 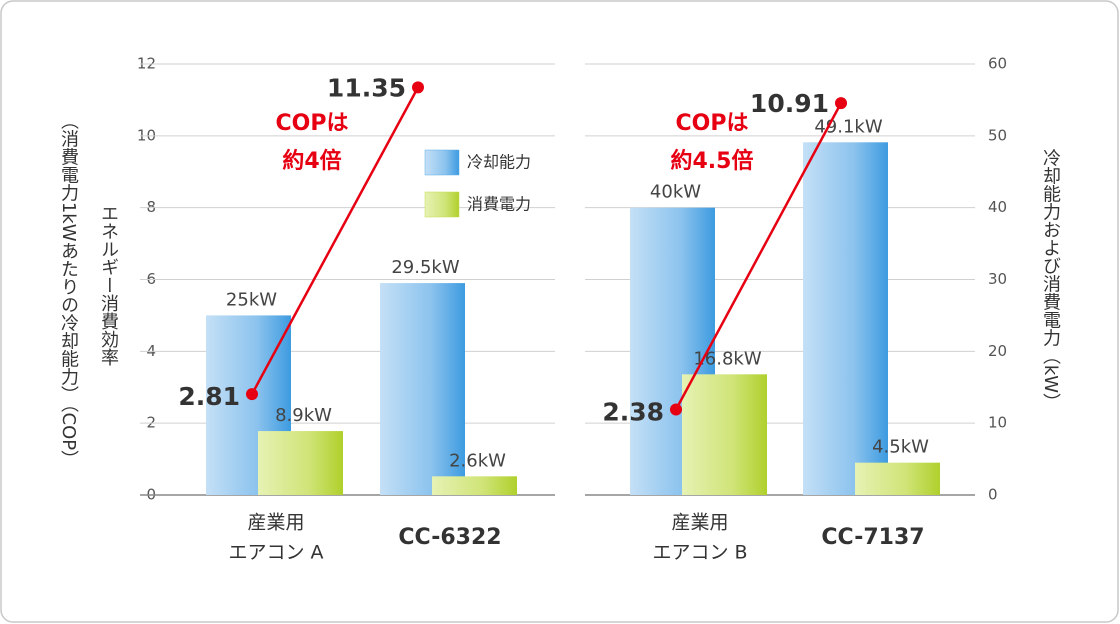 What do you see at coordinates (366, 87) in the screenshot?
I see `cop-label: 11.35` at bounding box center [366, 87].